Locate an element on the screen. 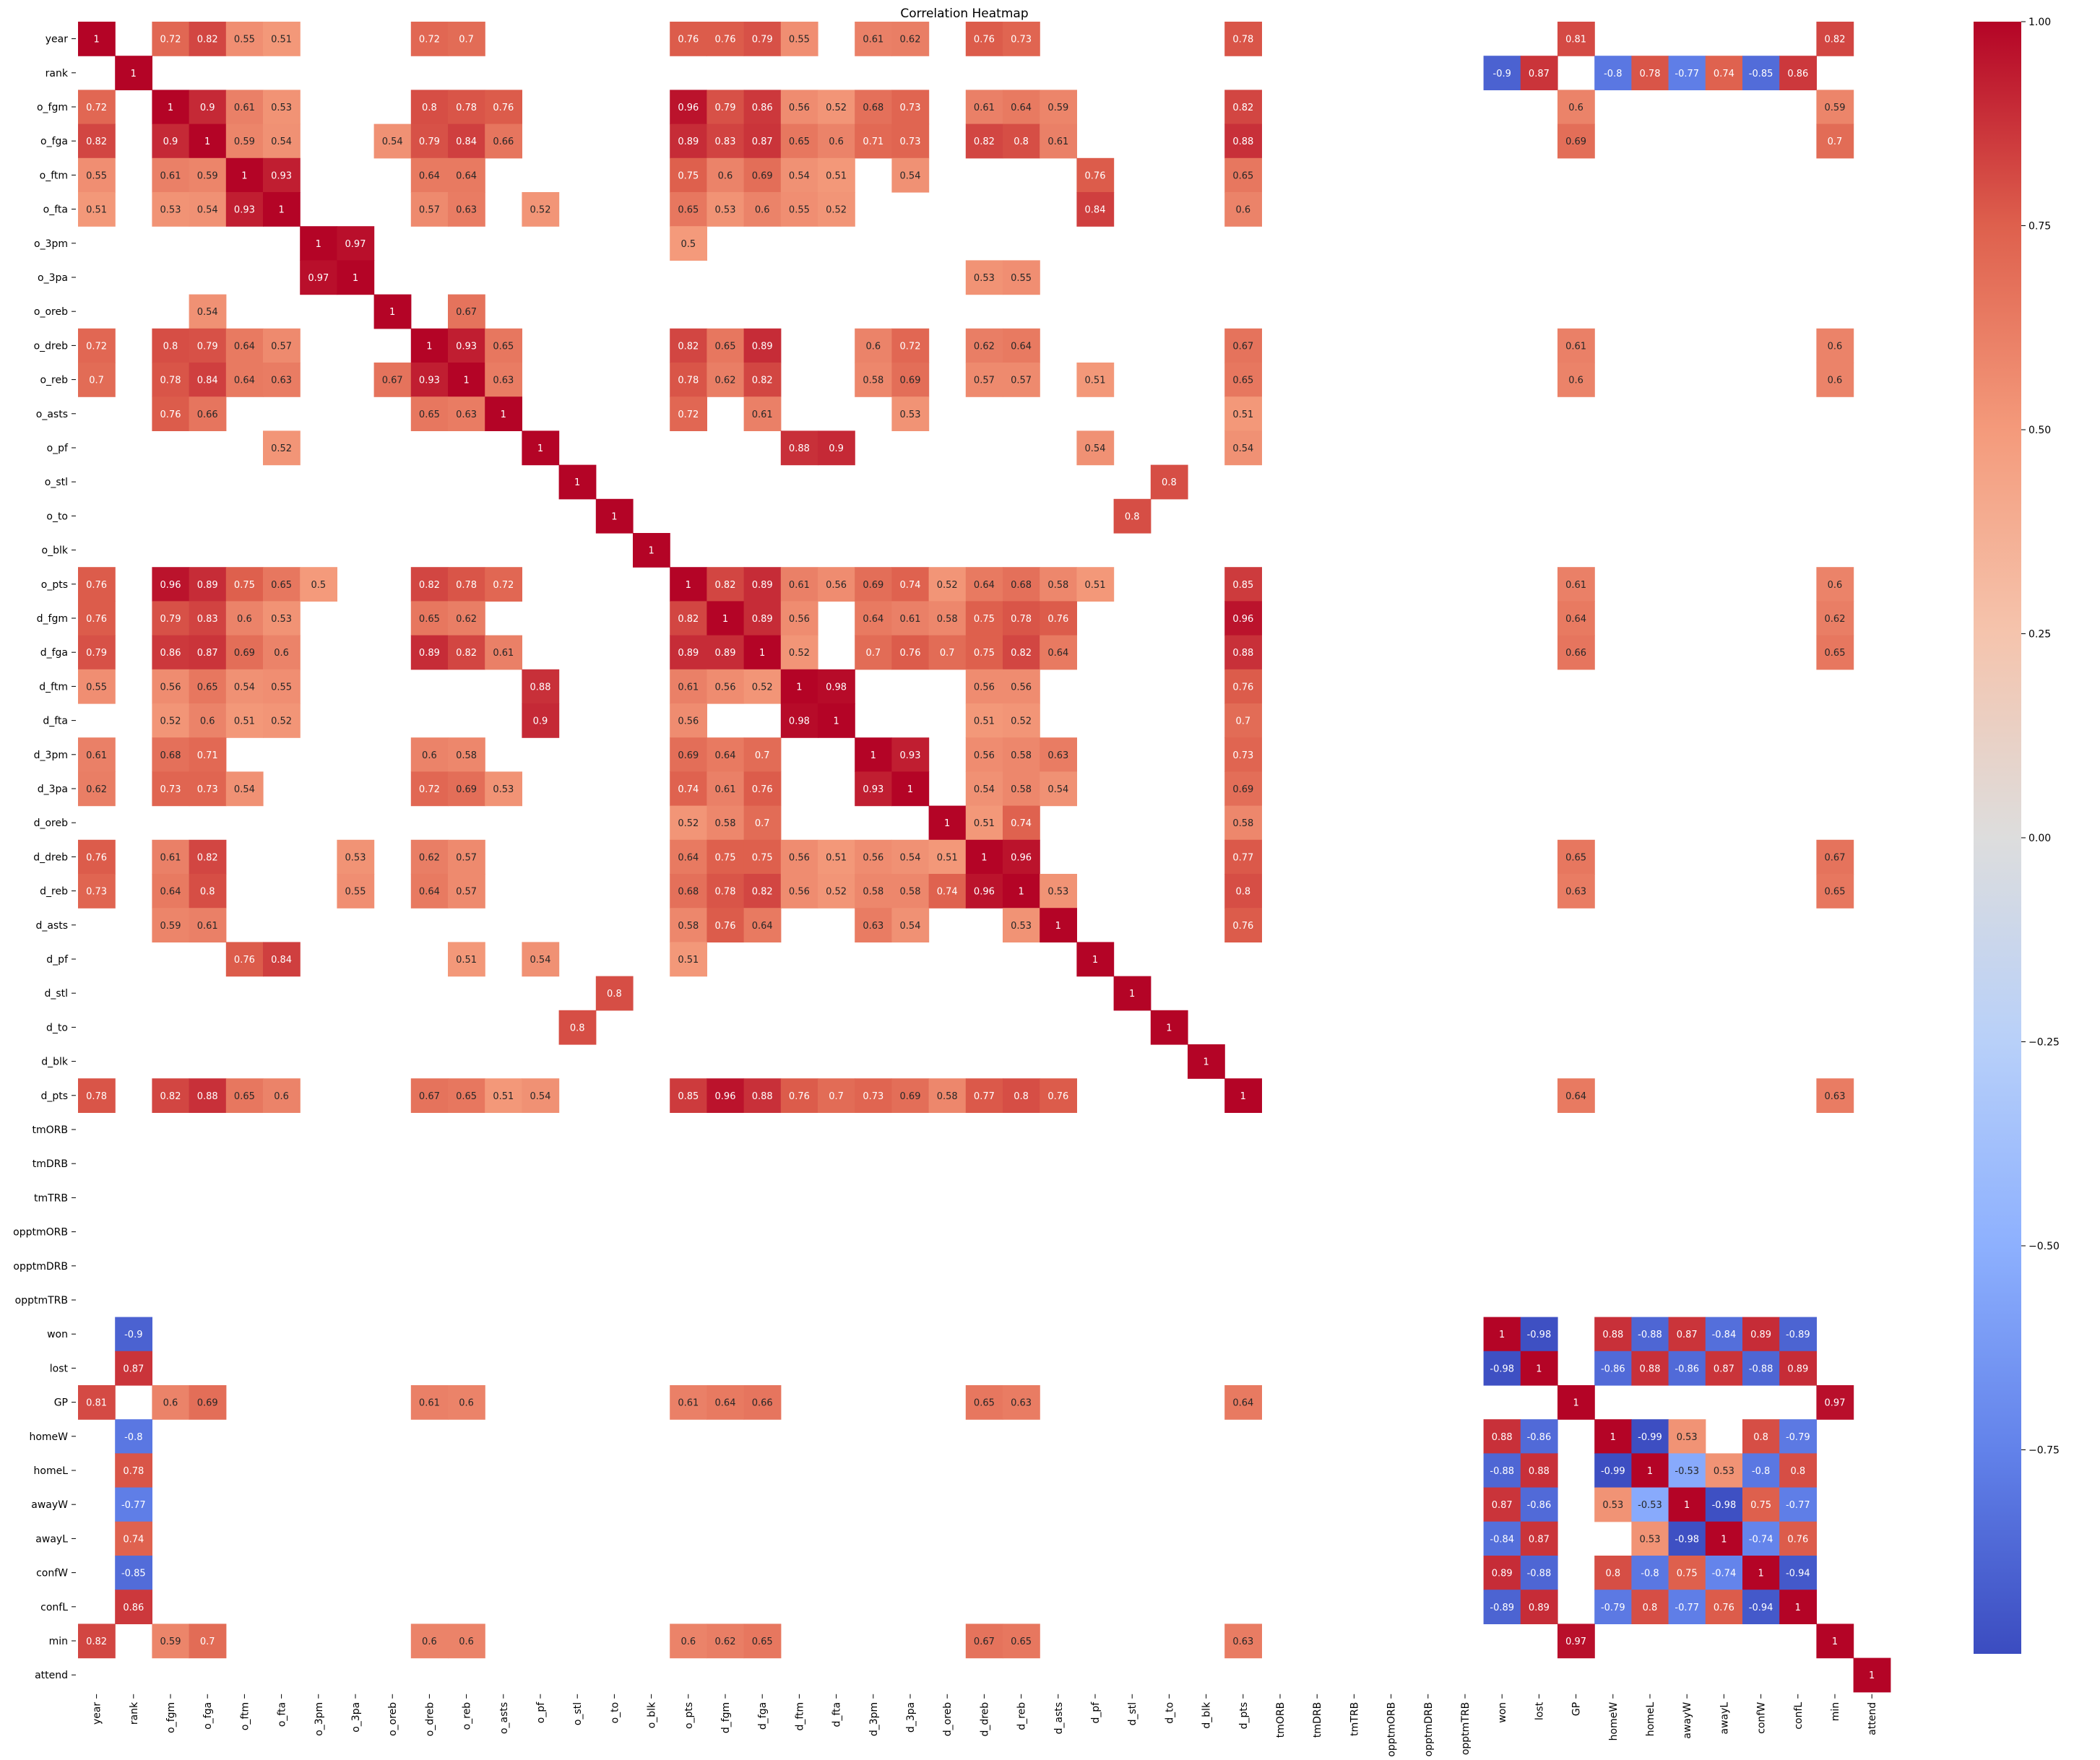 The height and width of the screenshot is (1760, 2100). cell-value-label: 0.51 is located at coordinates (947, 858).